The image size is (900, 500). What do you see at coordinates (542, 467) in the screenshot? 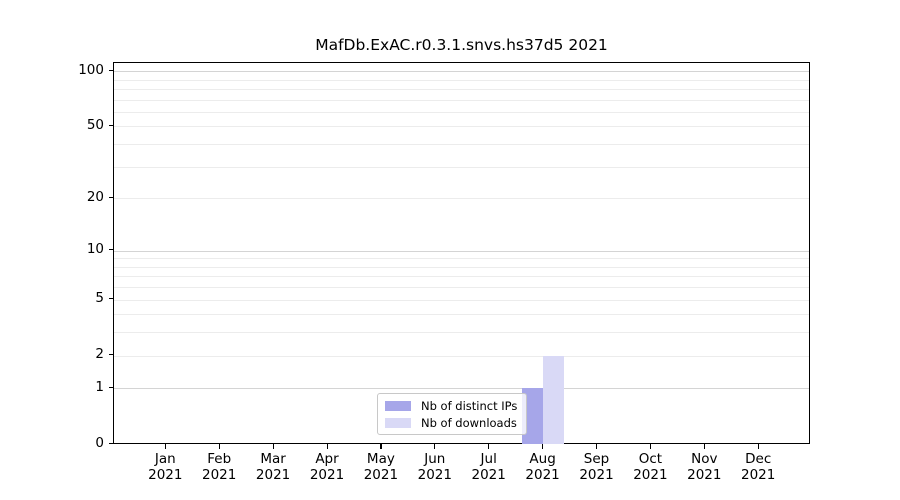
I see `x-tick-label-aug: Aug 2021` at bounding box center [542, 467].